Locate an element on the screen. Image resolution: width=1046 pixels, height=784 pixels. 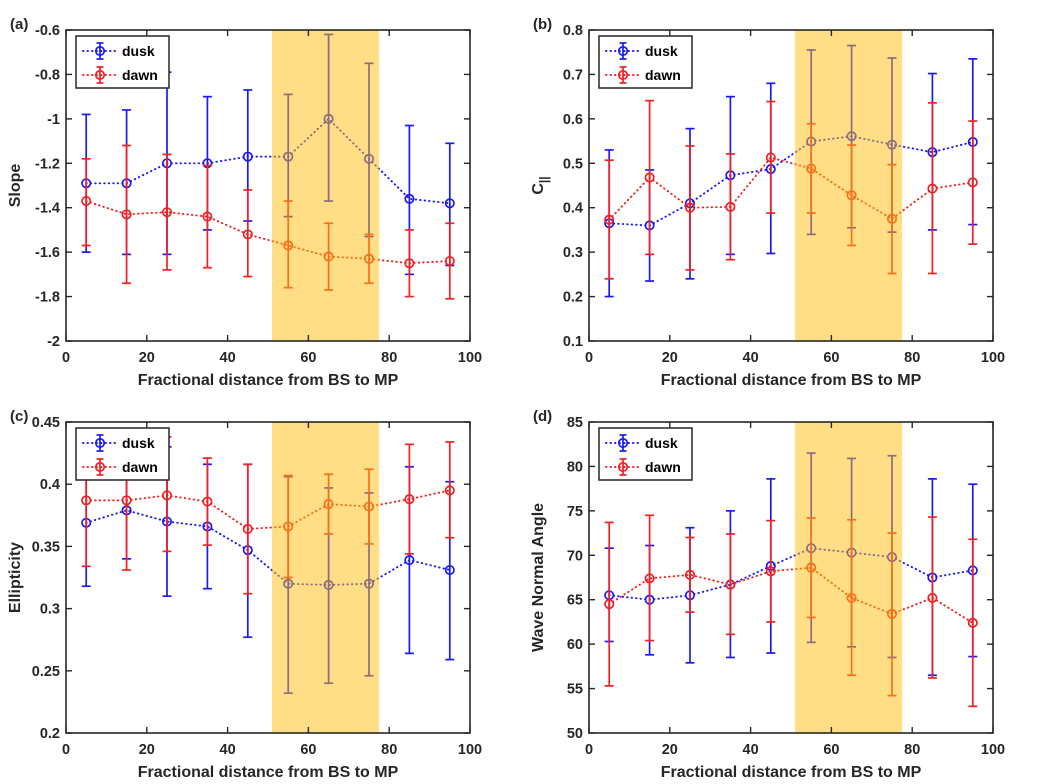
svg-text: 55 is located at coordinates (575, 690).